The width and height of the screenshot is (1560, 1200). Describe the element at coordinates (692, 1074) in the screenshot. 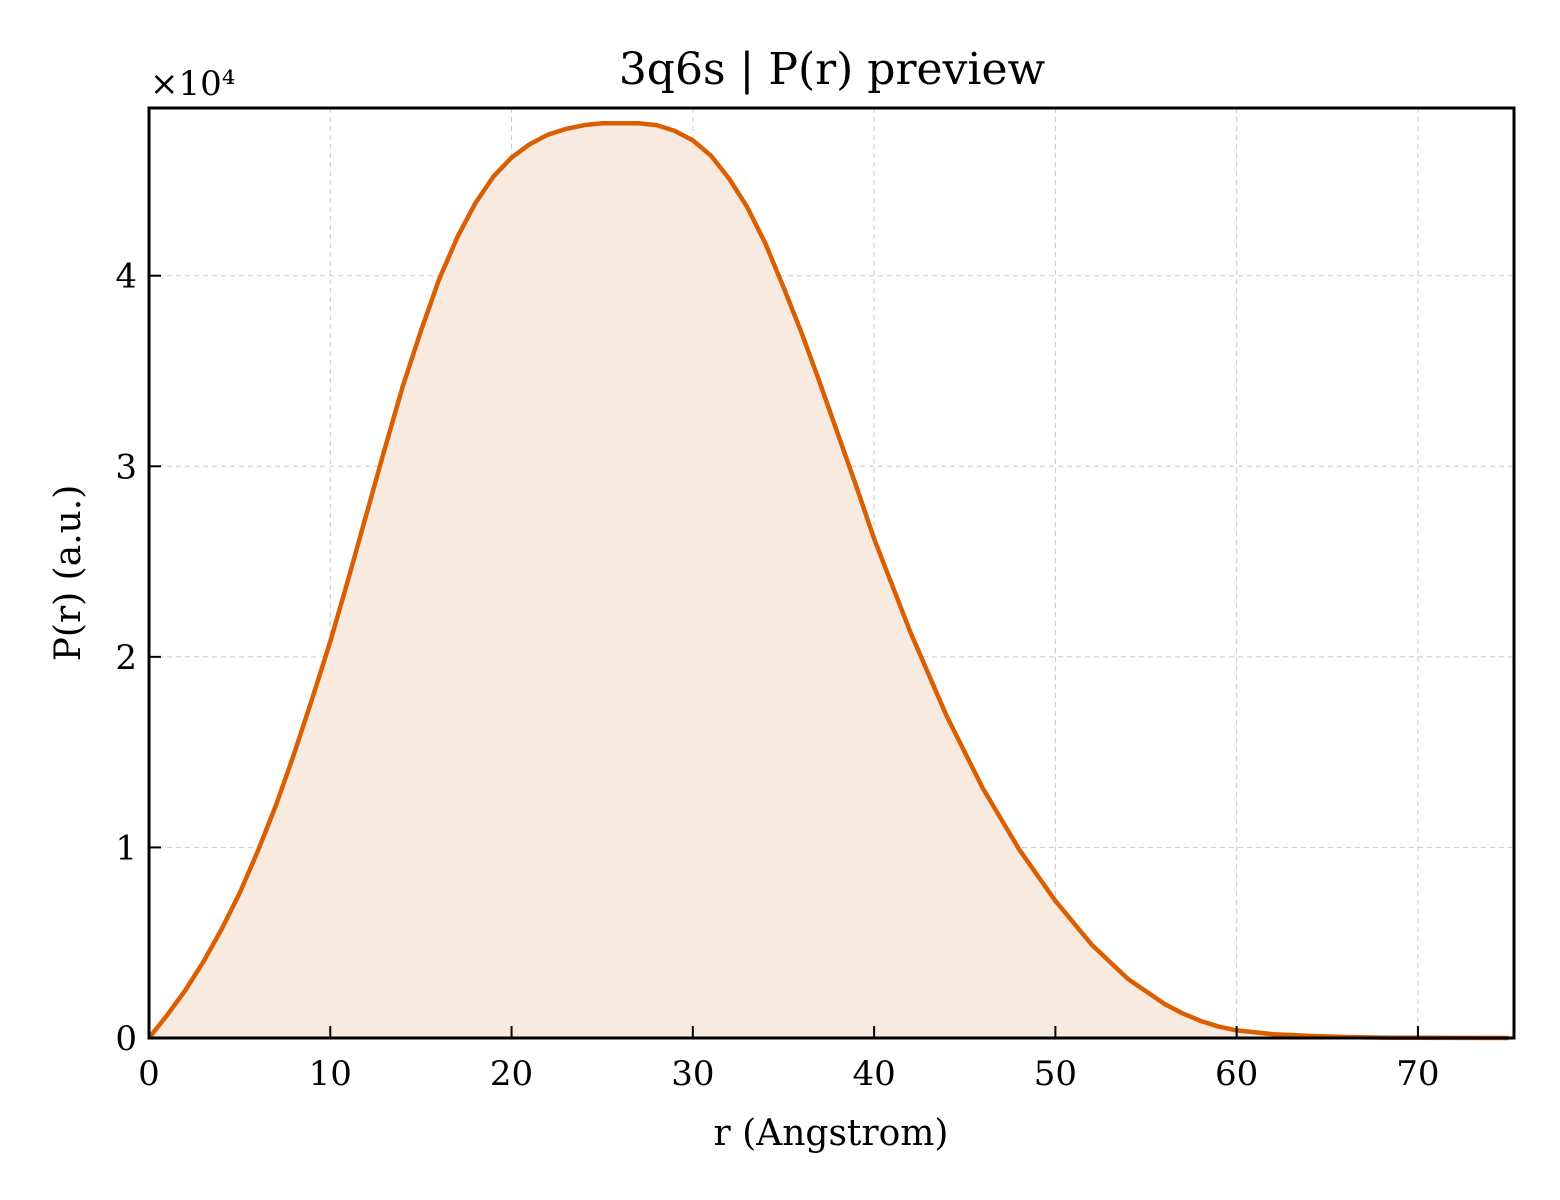

I see `x-tick-label: 30` at that location.